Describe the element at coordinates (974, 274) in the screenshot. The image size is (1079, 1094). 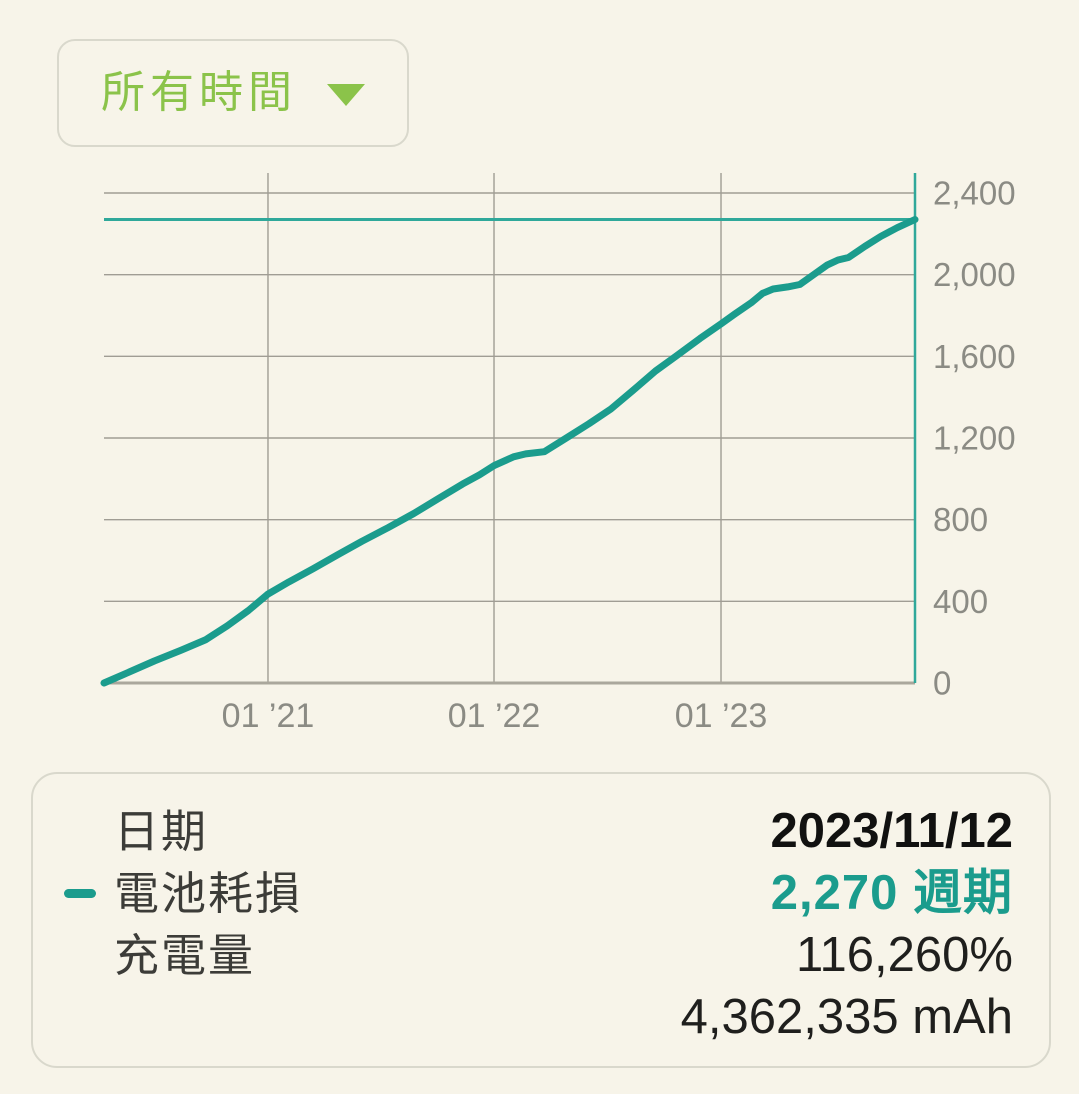
I see `y-tick-label: 2,000` at that location.